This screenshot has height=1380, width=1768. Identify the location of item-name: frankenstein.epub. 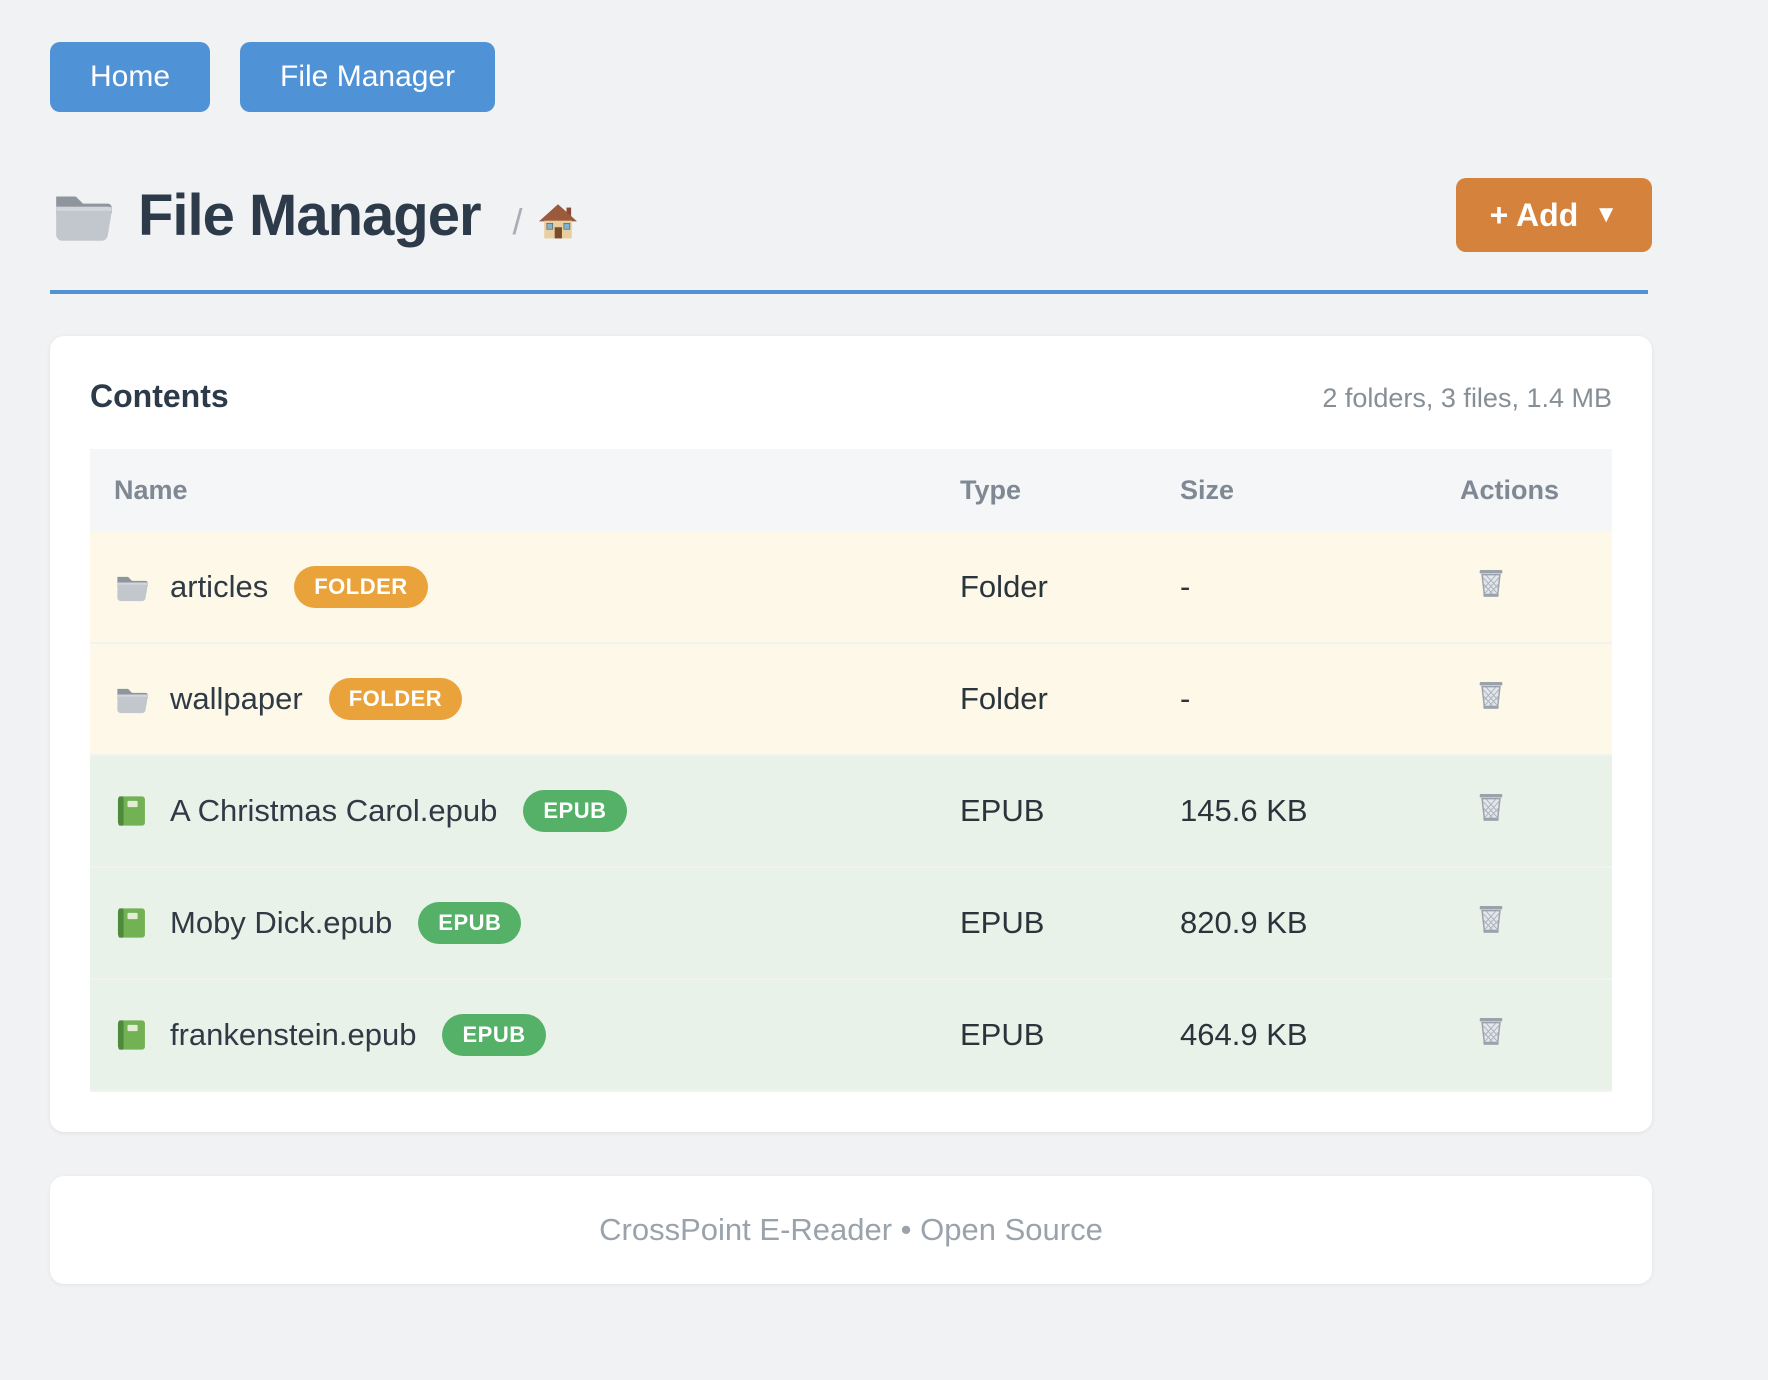
(293, 1034).